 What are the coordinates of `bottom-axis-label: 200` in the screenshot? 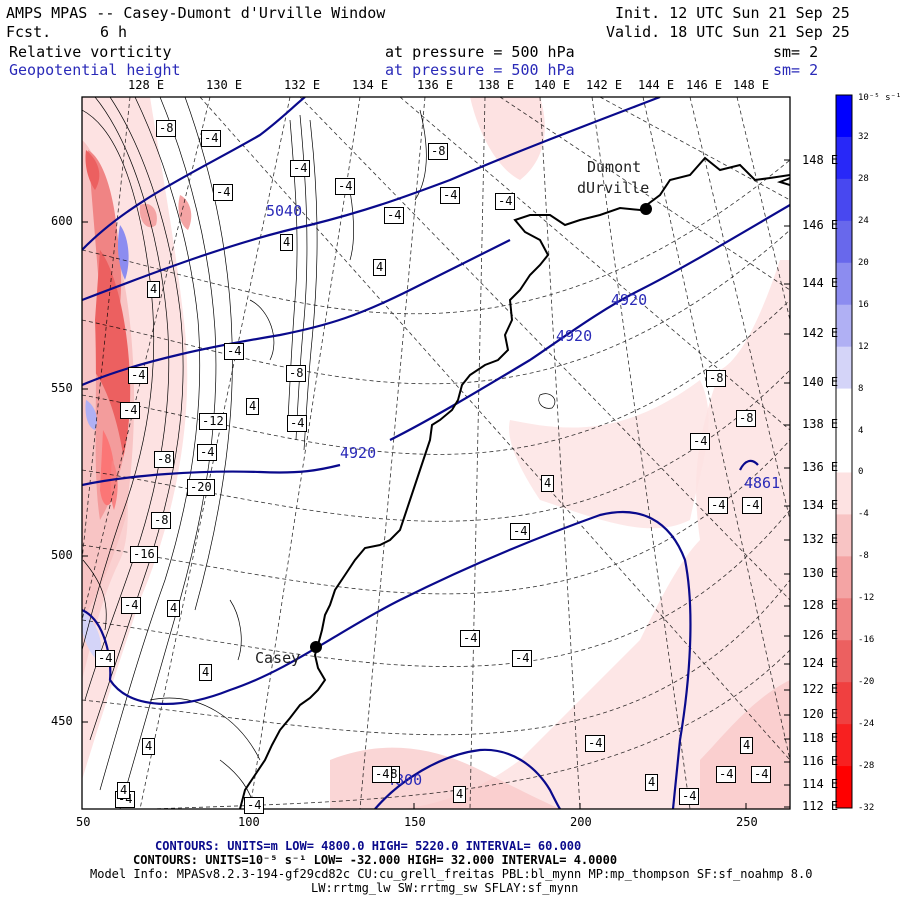 It's located at (581, 822).